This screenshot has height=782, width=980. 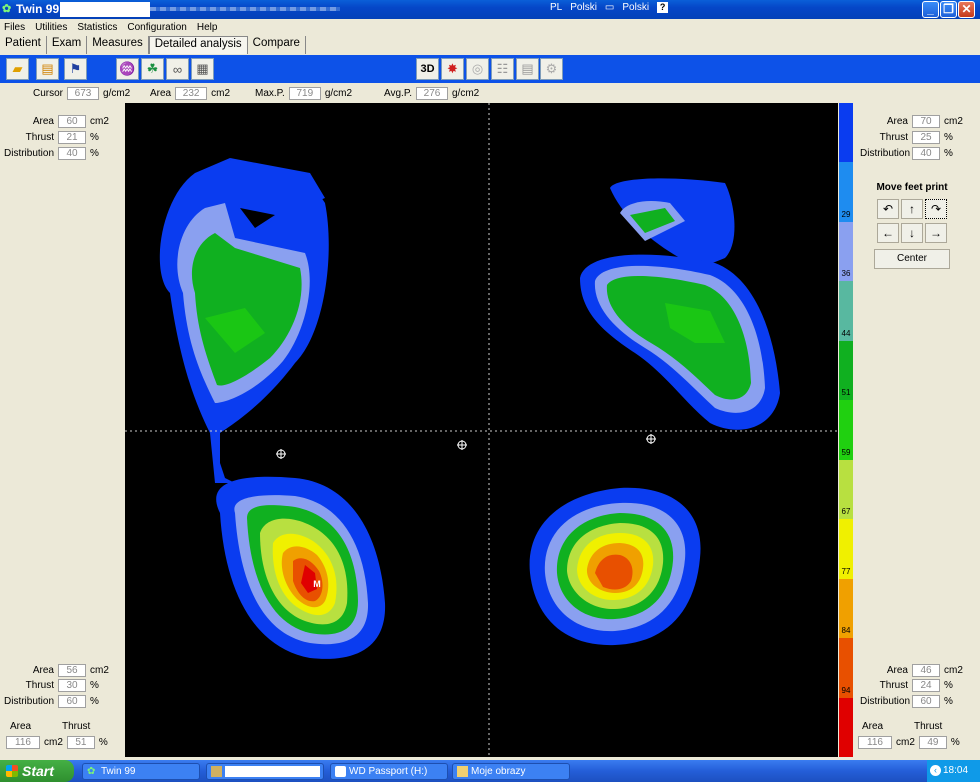 What do you see at coordinates (955, 742) in the screenshot?
I see `rt-thrust-unit: %` at bounding box center [955, 742].